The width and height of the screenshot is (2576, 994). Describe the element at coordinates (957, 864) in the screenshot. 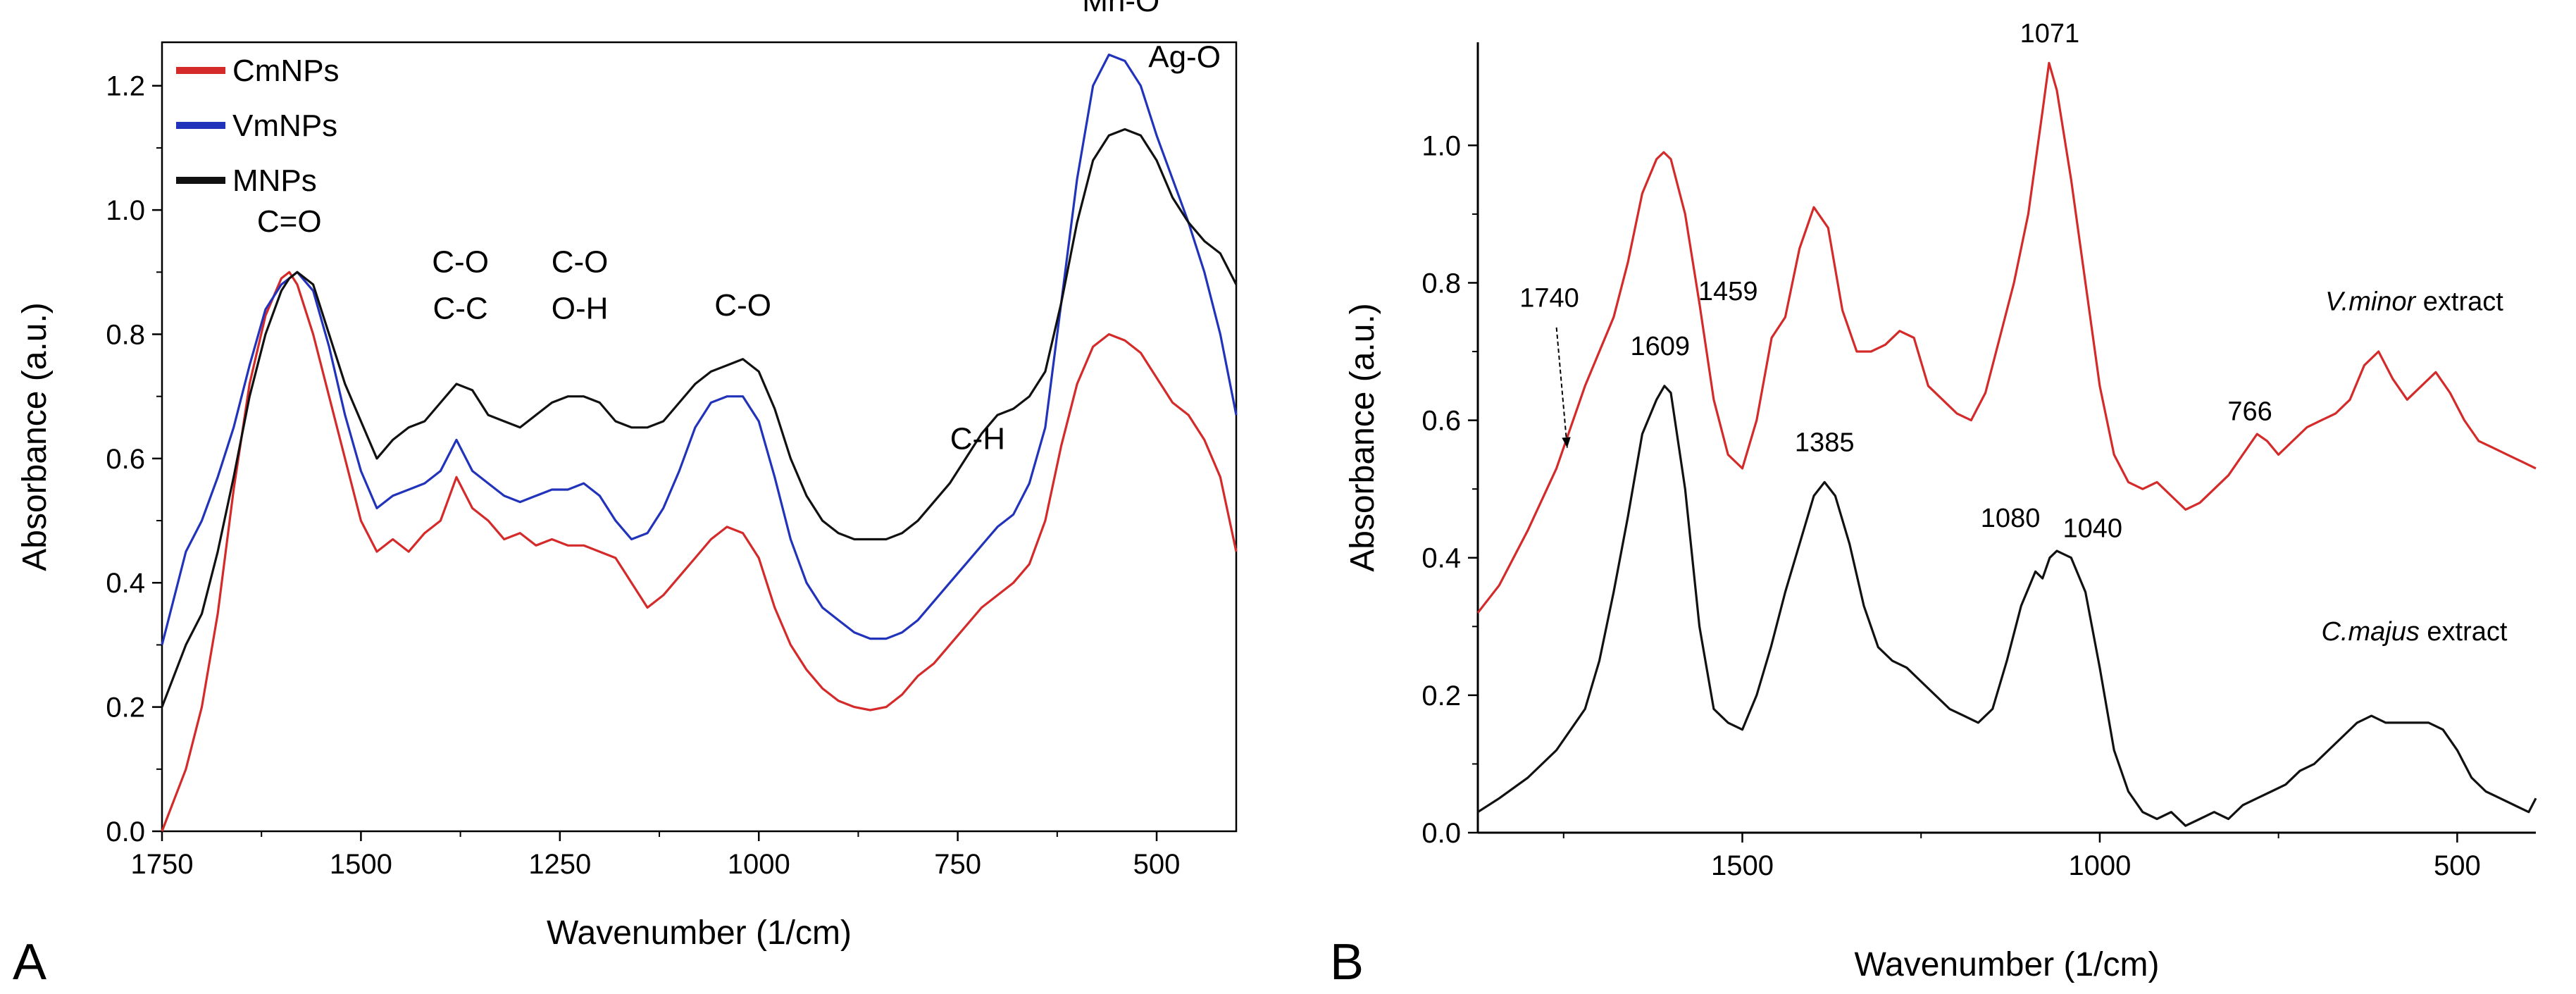

I see `x-tick-label: 750` at that location.